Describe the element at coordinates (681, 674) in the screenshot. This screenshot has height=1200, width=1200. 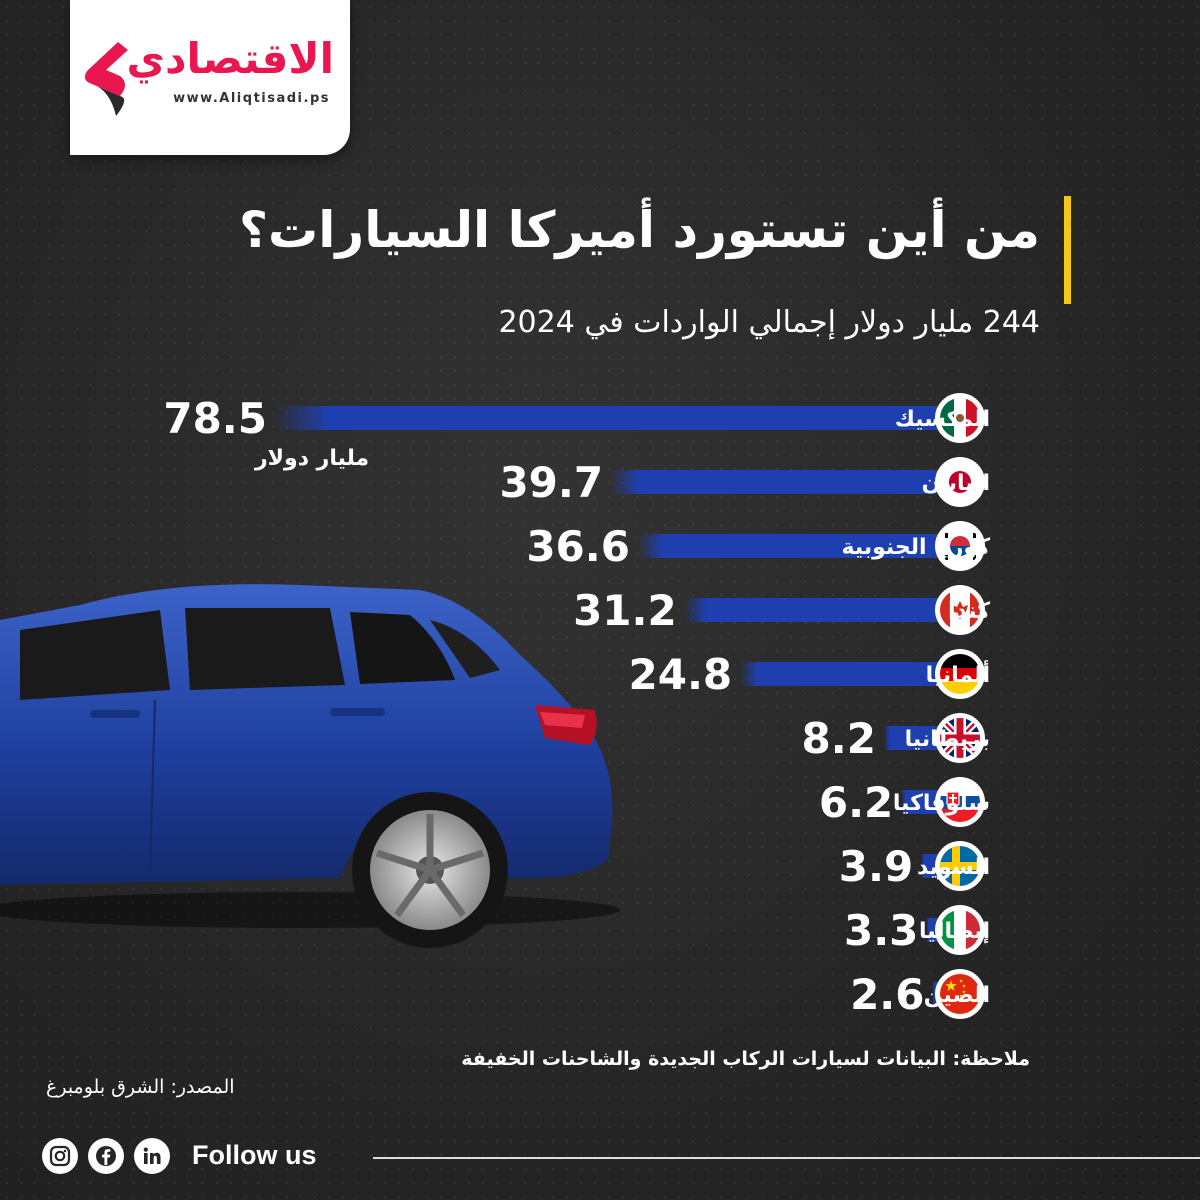
I see `value-label-5: 24.8` at that location.